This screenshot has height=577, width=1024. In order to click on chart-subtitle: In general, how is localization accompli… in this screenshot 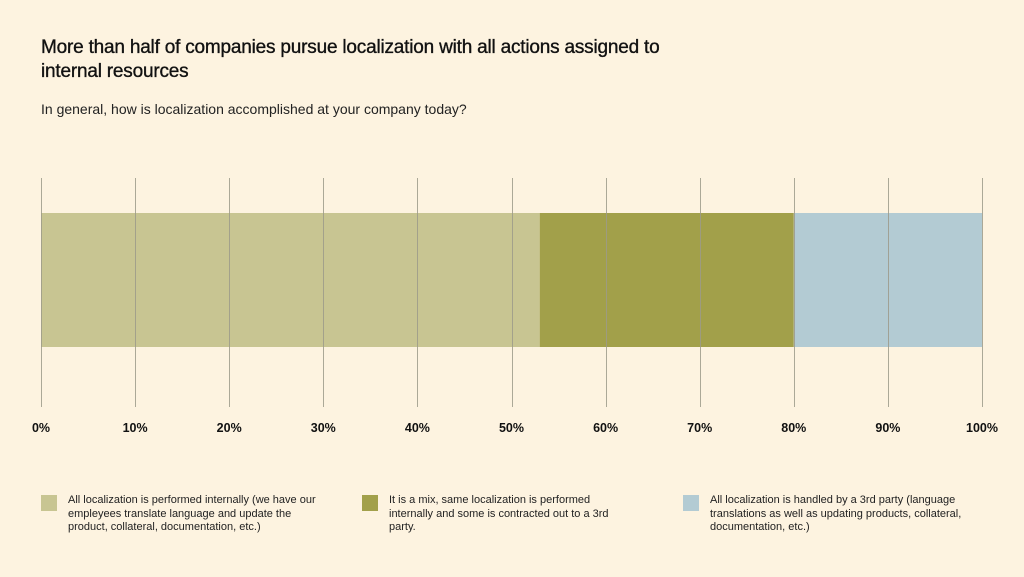, I will do `click(254, 109)`.